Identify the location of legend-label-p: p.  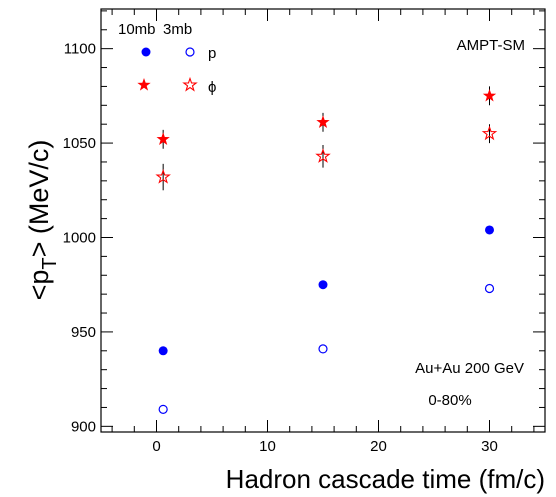
(212, 53).